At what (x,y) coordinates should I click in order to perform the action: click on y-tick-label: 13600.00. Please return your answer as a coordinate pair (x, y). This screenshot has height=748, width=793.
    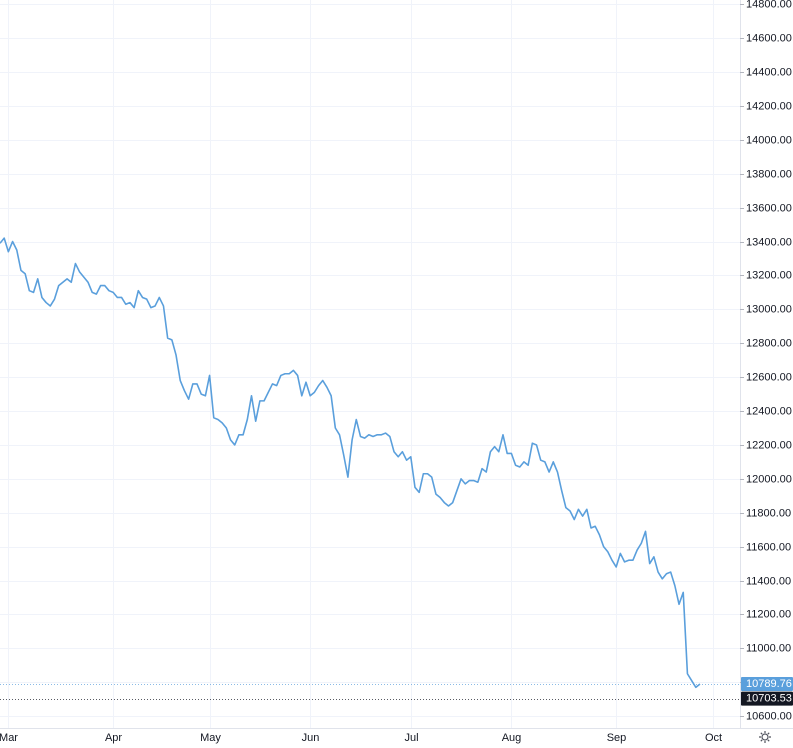
    Looking at the image, I should click on (769, 208).